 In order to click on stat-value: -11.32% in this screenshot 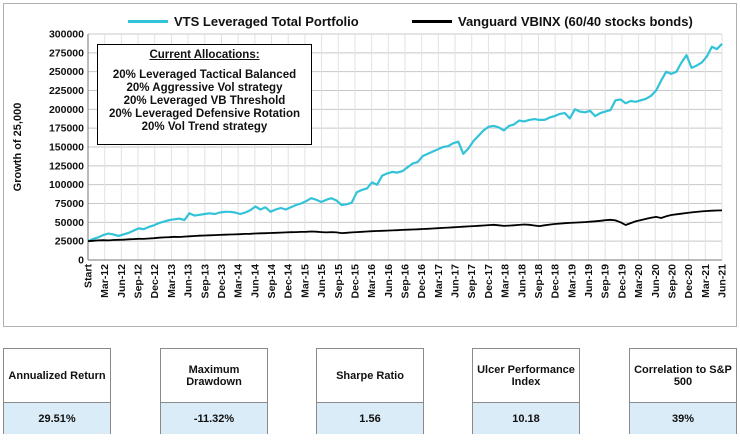, I will do `click(214, 418)`.